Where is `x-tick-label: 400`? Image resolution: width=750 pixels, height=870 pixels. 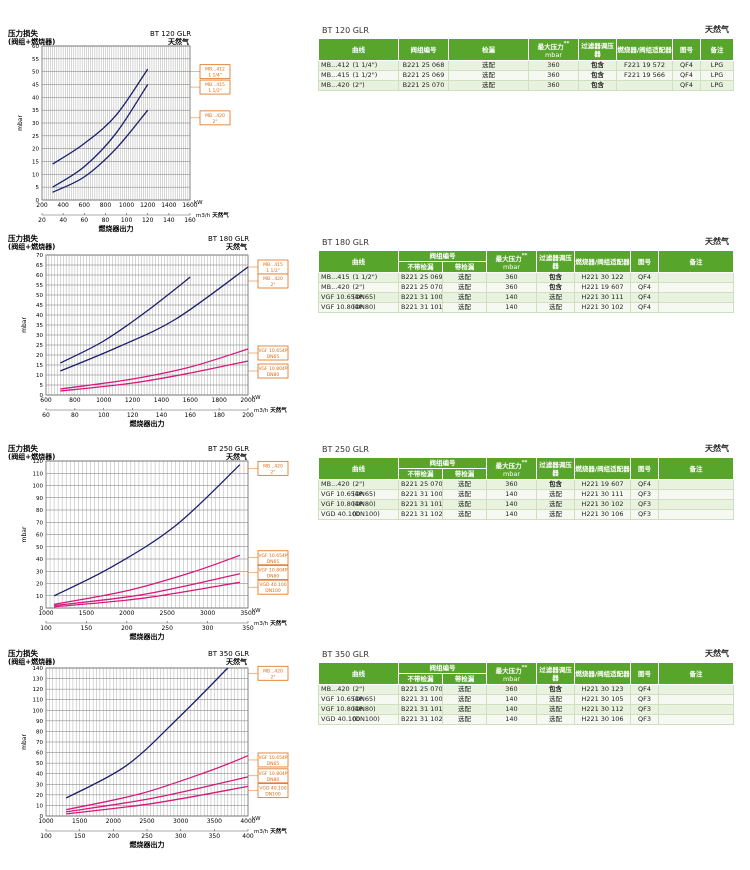 x-tick-label: 400 is located at coordinates (63, 205).